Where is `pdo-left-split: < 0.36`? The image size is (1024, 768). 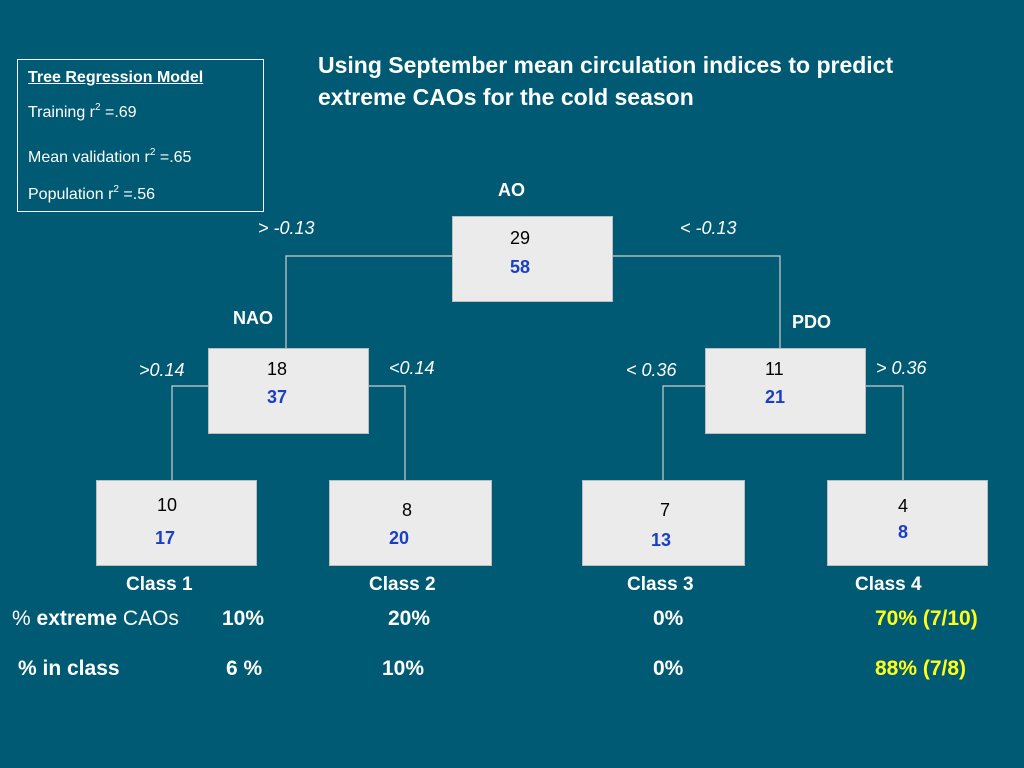
pdo-left-split: < 0.36 is located at coordinates (651, 370).